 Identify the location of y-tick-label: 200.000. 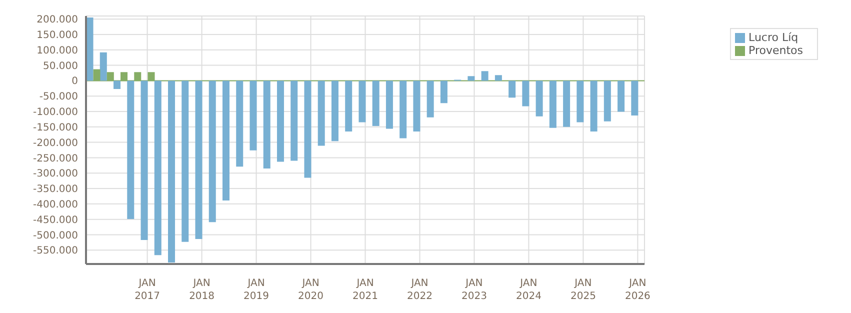
(57, 20).